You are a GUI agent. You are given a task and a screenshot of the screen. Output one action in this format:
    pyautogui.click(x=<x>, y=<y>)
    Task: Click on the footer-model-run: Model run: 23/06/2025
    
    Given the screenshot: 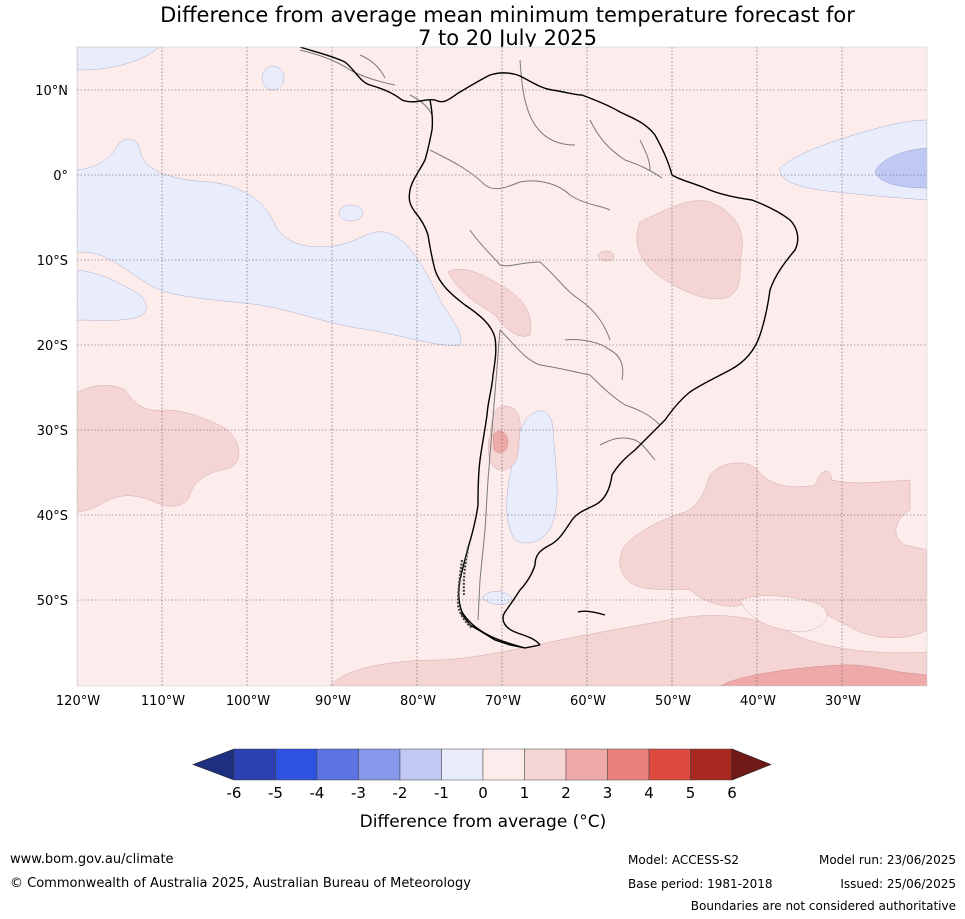 What is the action you would take?
    pyautogui.click(x=887, y=860)
    